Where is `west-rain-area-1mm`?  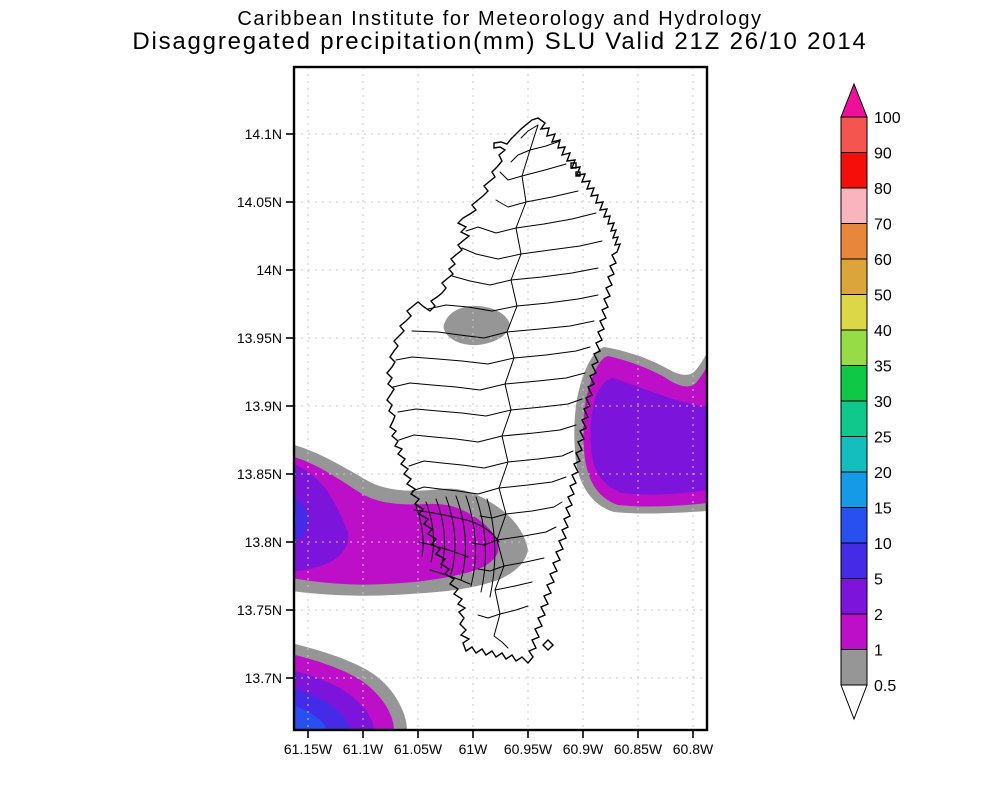
west-rain-area-1mm is located at coordinates (396, 520).